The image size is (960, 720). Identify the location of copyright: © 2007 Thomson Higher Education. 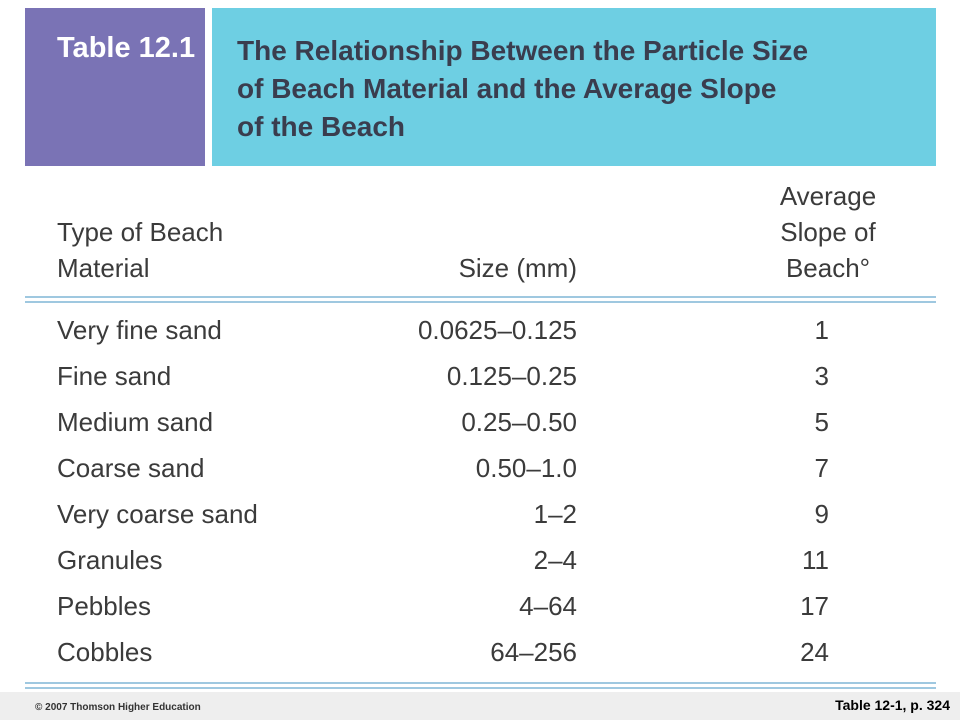
(118, 707).